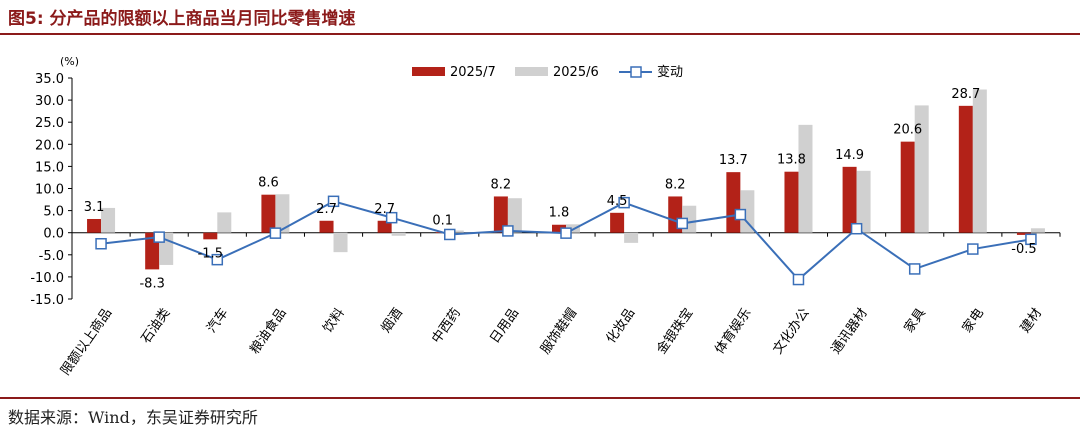  Describe the element at coordinates (733, 331) in the screenshot. I see `x-category-label: 体育娱乐` at that location.